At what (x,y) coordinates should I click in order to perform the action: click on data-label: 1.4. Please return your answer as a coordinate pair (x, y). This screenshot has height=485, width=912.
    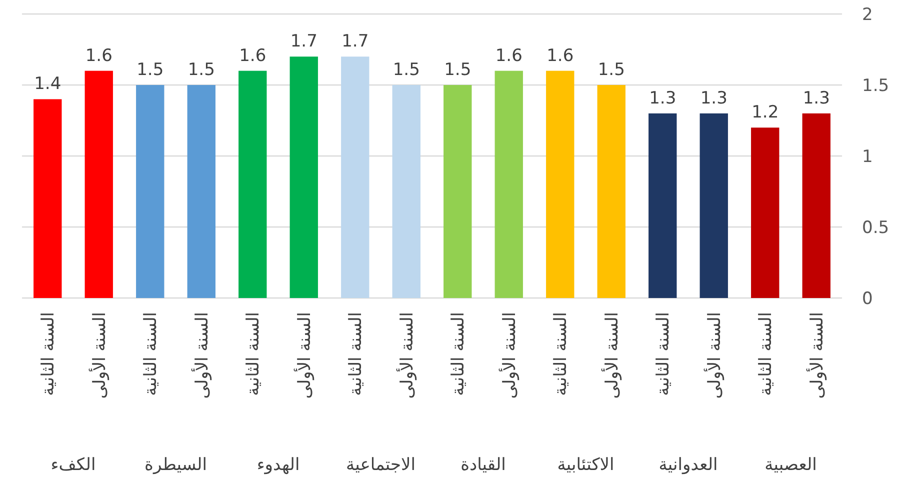
    Looking at the image, I should click on (48, 84).